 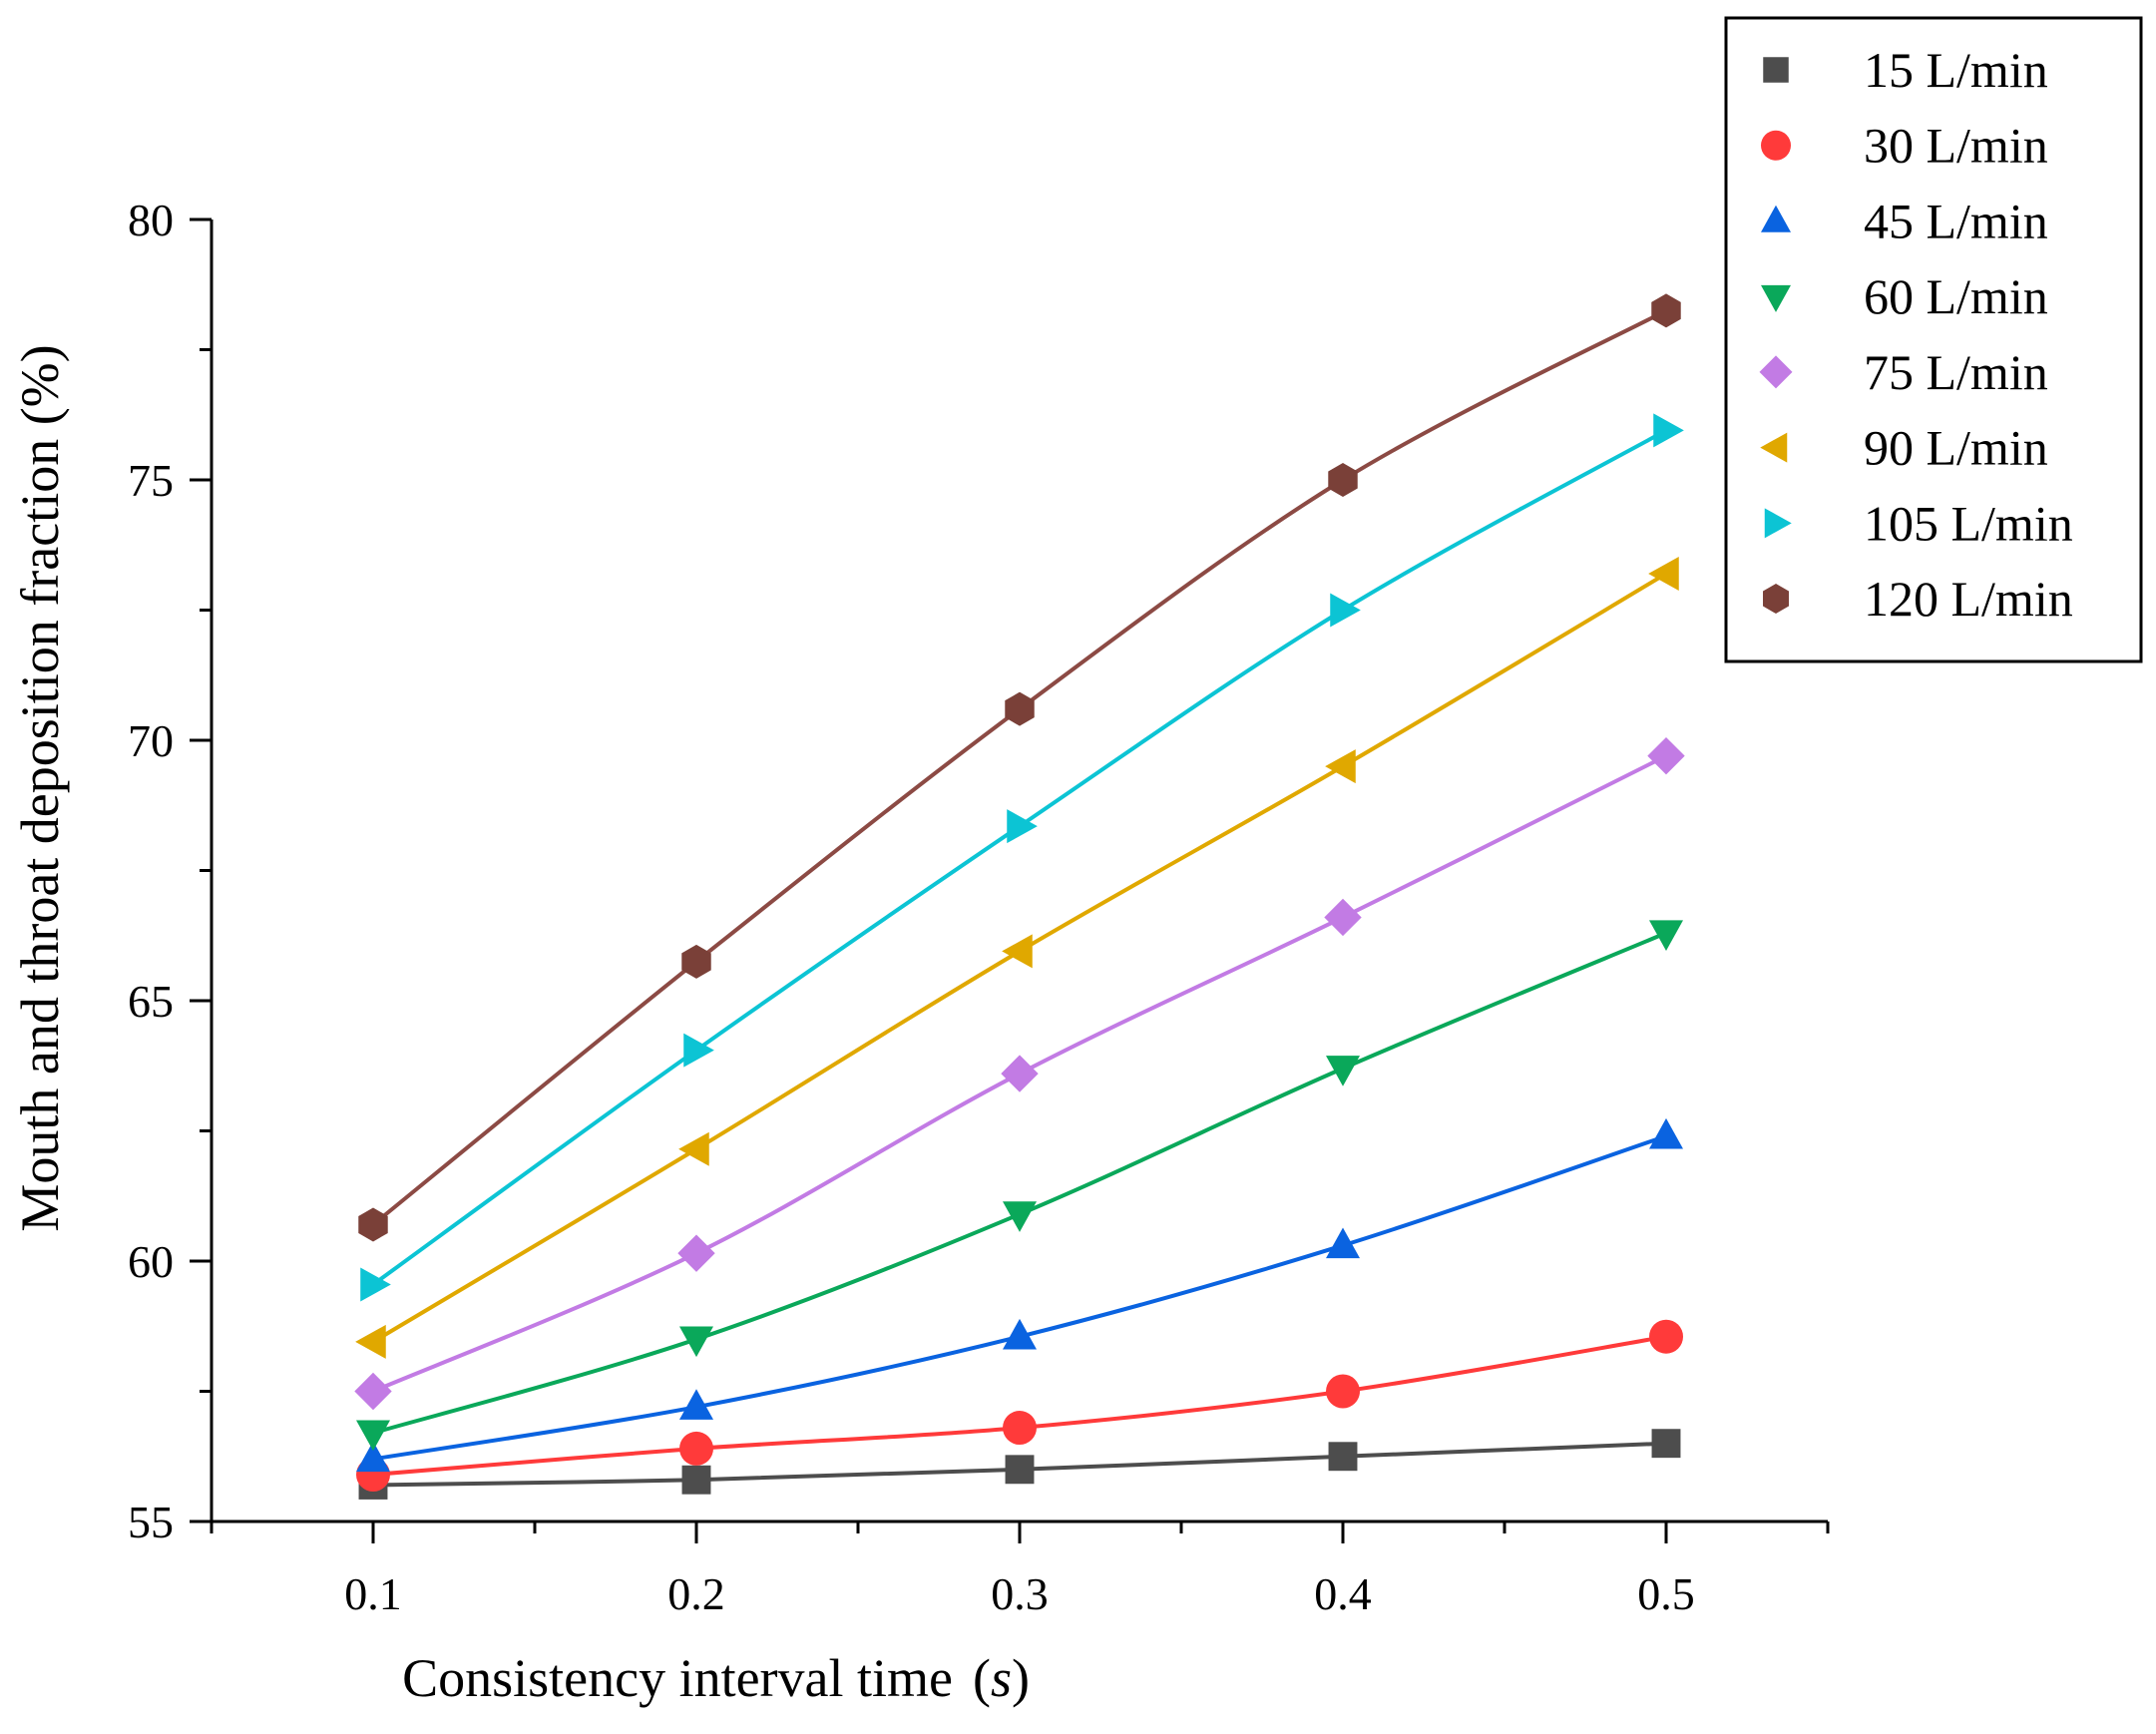 I want to click on legend-marker-45-l-min, so click(x=1776, y=219).